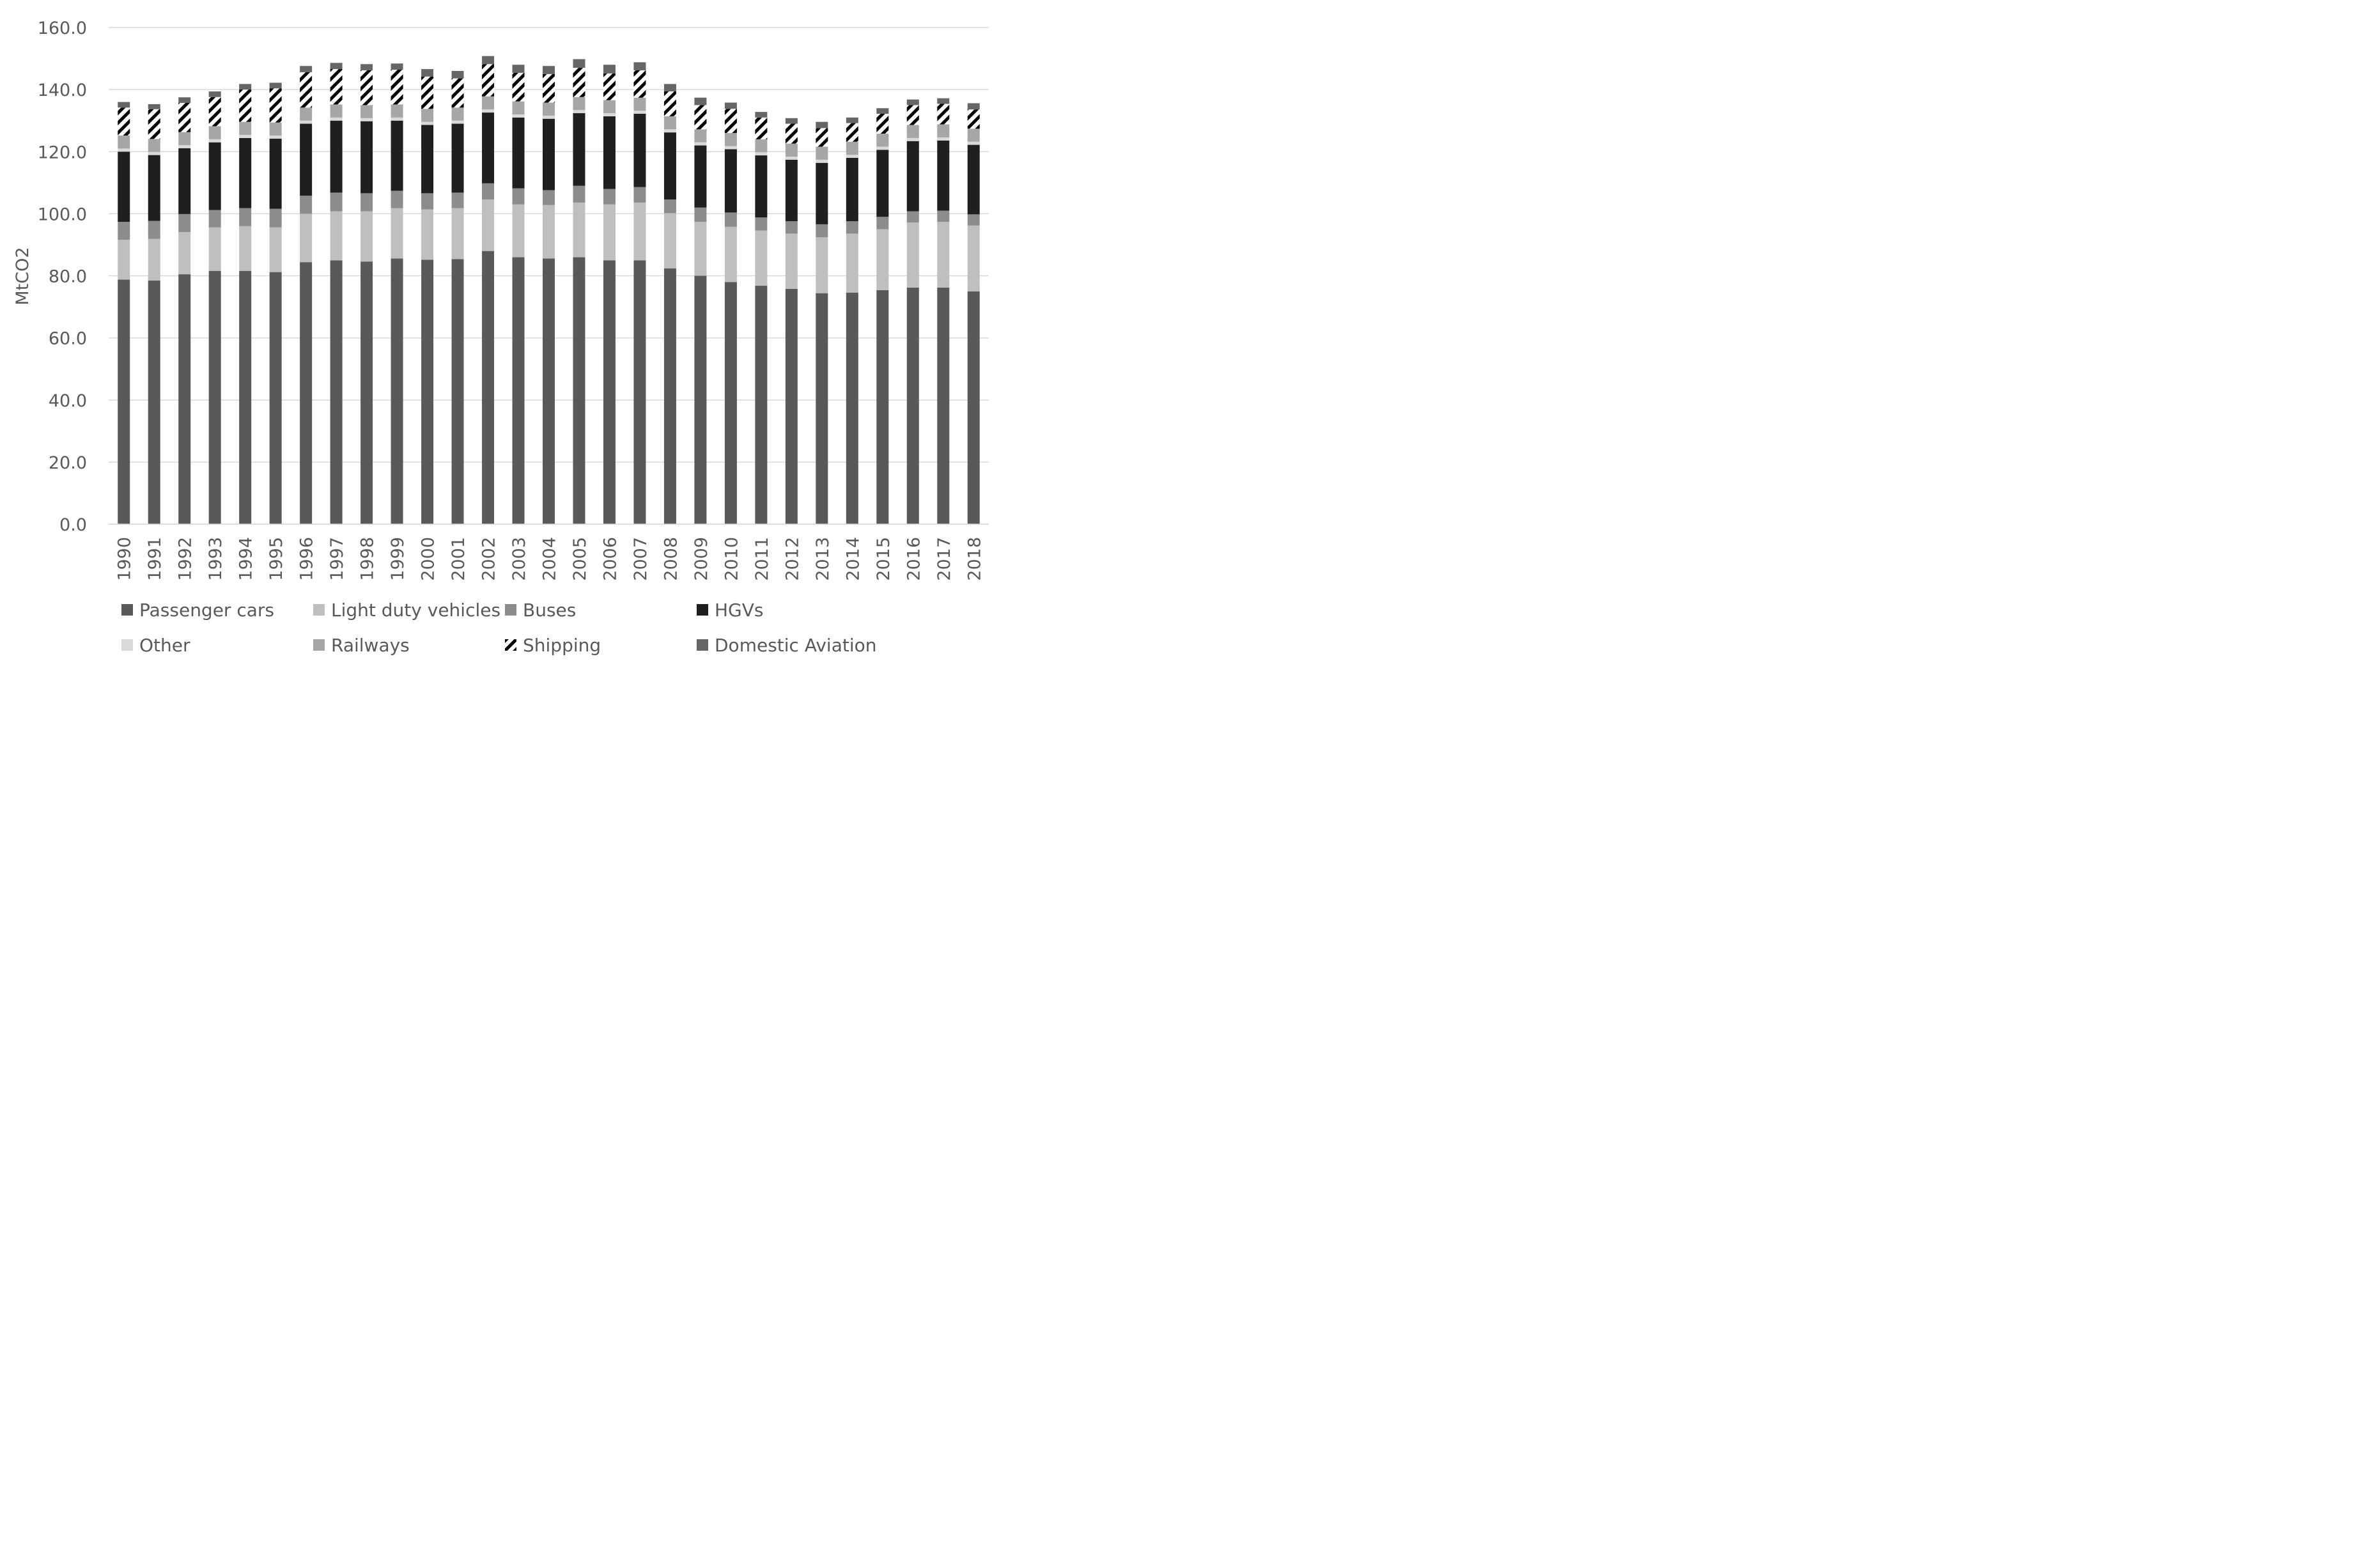 The height and width of the screenshot is (1568, 2363). Describe the element at coordinates (276, 559) in the screenshot. I see `x-tick-label: 1995` at that location.